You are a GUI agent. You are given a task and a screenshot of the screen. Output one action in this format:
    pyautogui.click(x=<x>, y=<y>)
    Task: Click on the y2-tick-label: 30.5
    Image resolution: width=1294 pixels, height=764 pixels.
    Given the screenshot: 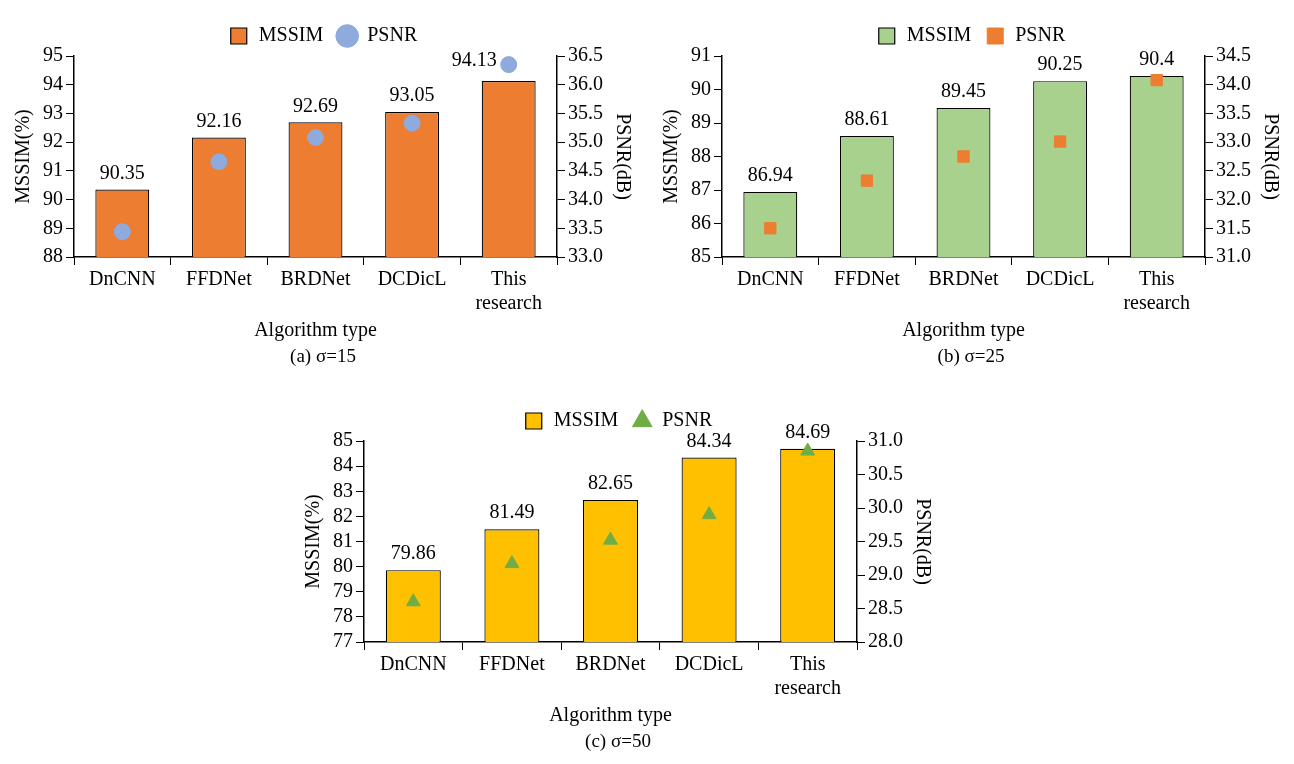 What is the action you would take?
    pyautogui.click(x=885, y=472)
    